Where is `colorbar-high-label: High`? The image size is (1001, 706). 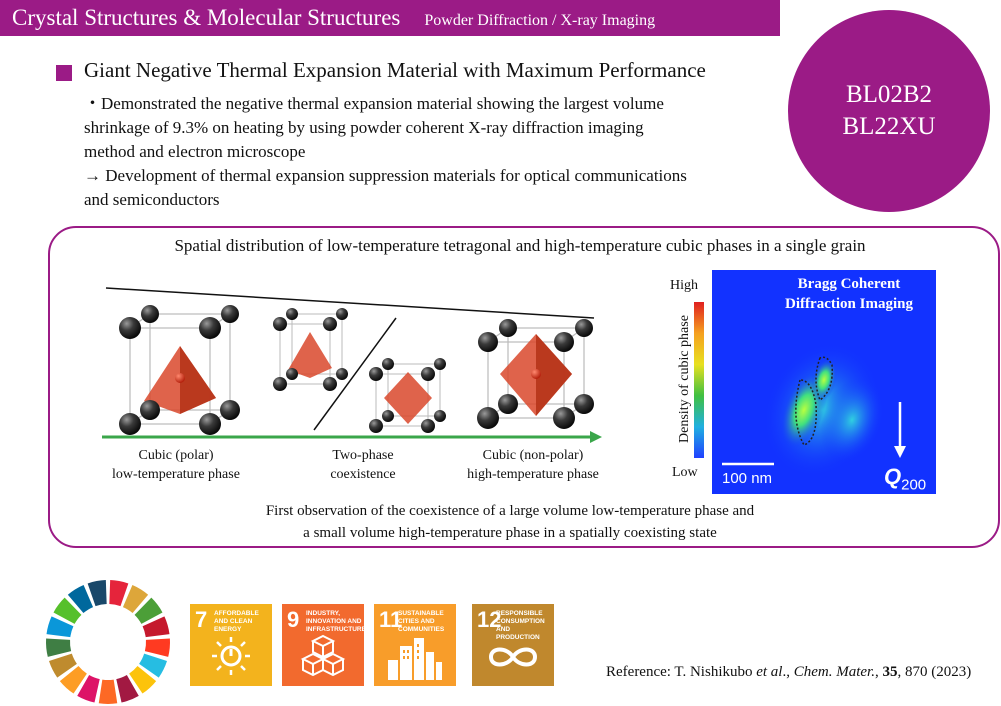 colorbar-high-label: High is located at coordinates (684, 285).